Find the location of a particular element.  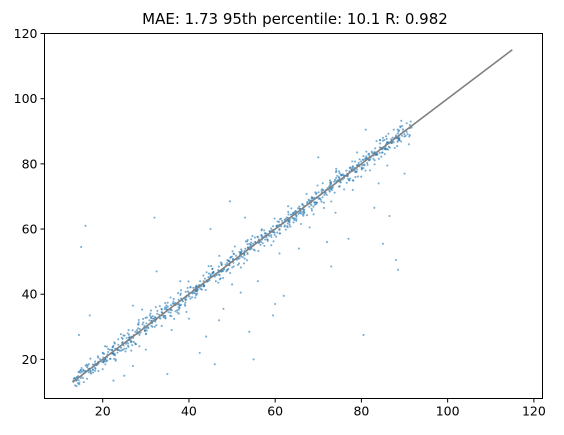

x-tick-label: 120 is located at coordinates (534, 411).